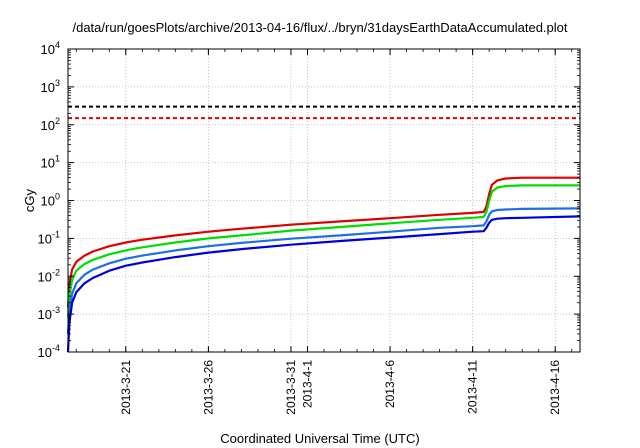 This screenshot has height=448, width=640. What do you see at coordinates (473, 387) in the screenshot?
I see `x-tick-label: 2013-4-11` at bounding box center [473, 387].